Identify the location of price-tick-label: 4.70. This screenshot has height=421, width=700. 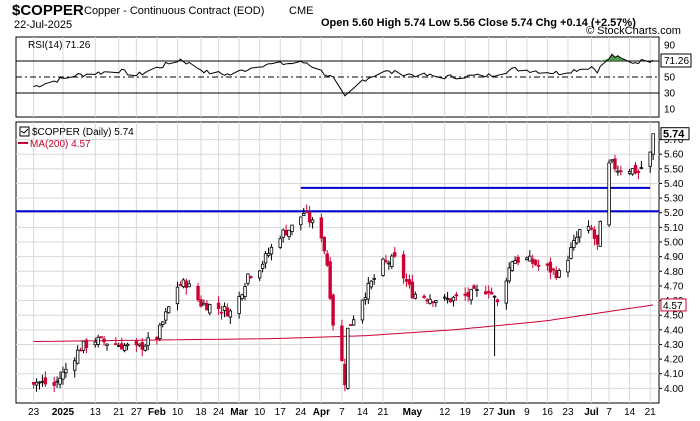
(674, 286).